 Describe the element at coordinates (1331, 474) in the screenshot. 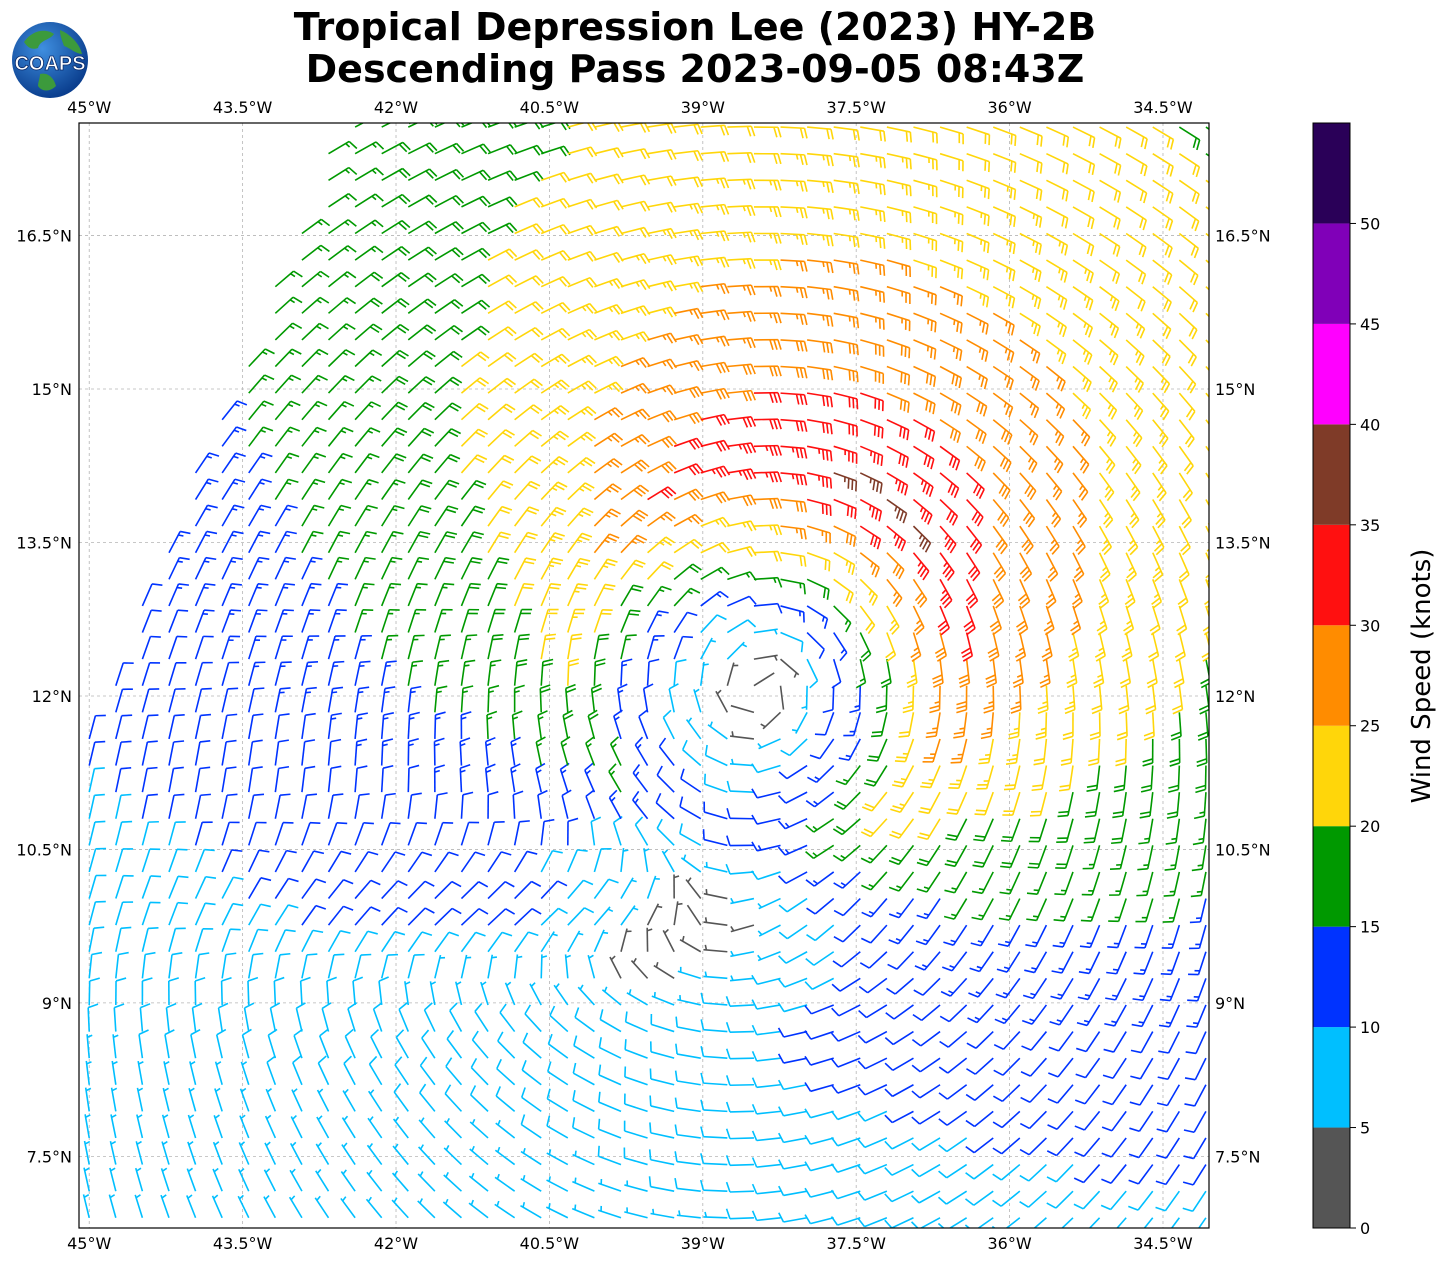

I see `colorbar-segment` at that location.